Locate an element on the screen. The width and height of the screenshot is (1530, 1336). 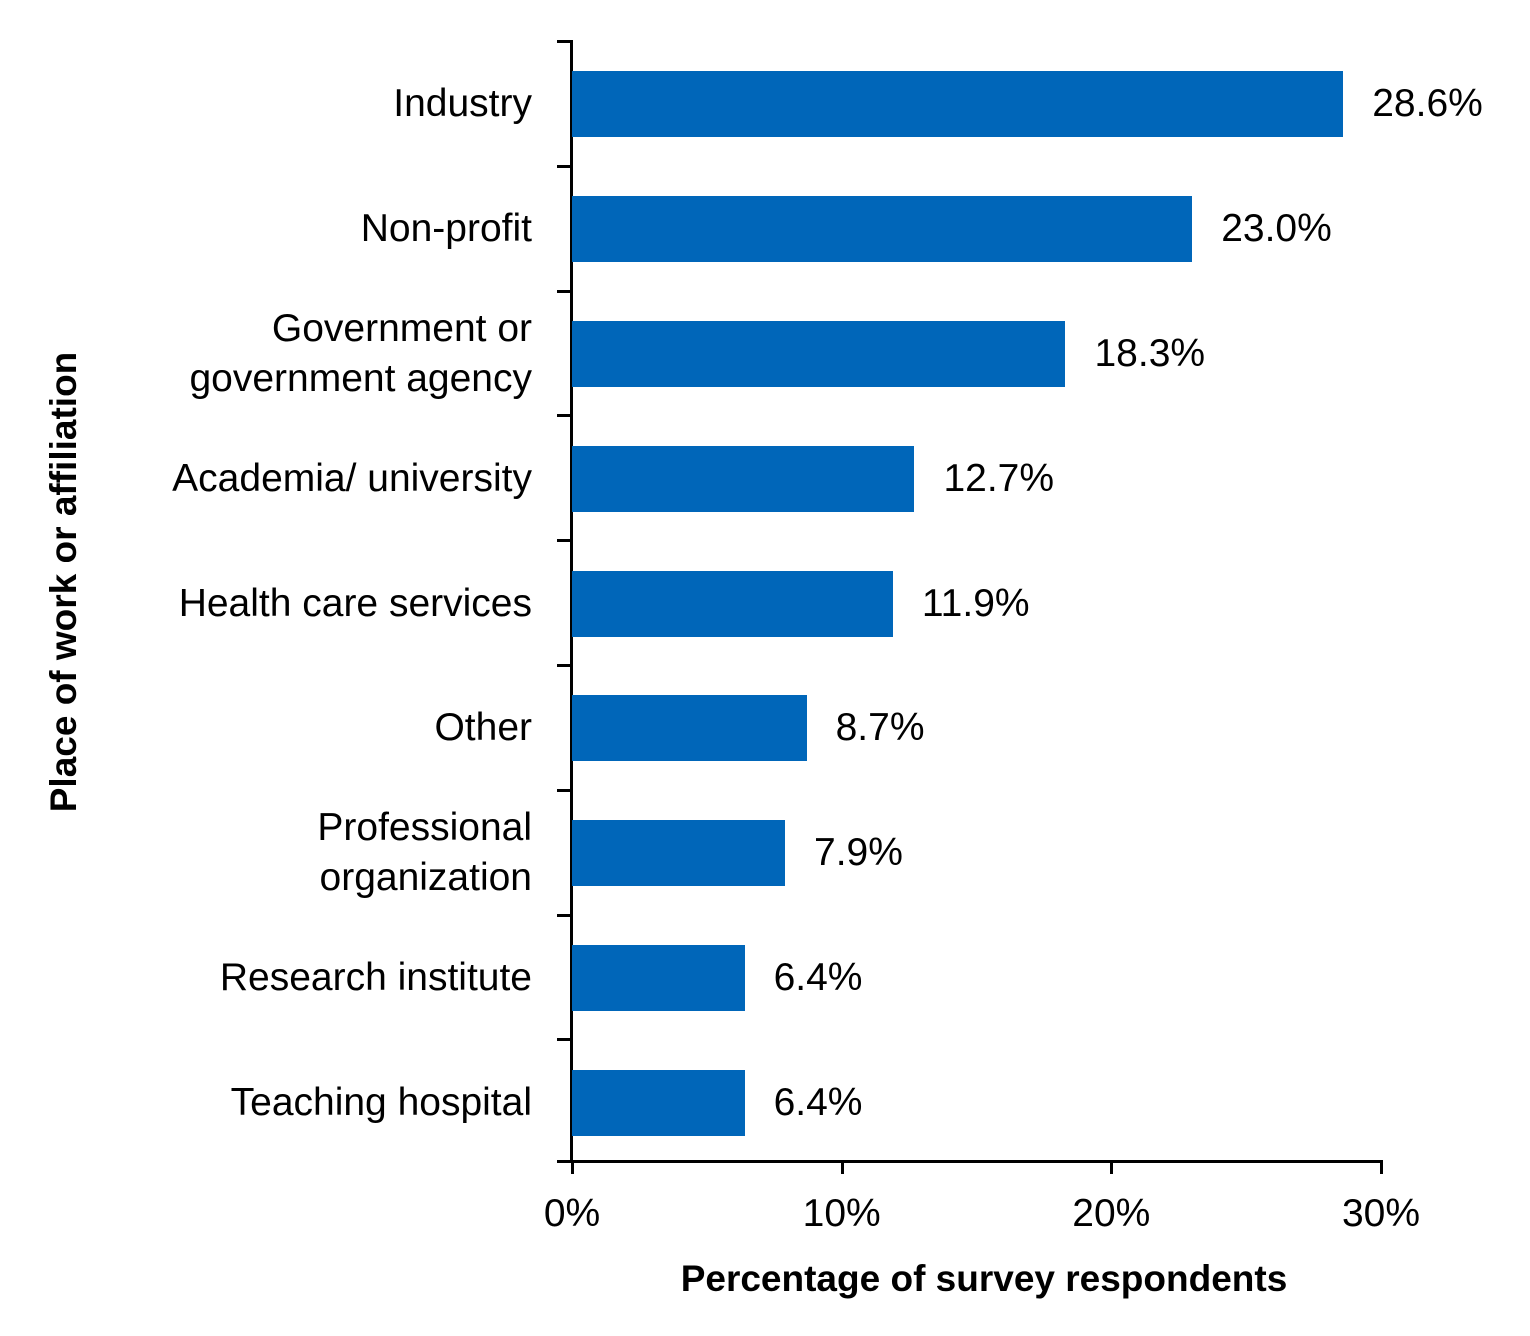
value-label: 28.6% is located at coordinates (1427, 104).